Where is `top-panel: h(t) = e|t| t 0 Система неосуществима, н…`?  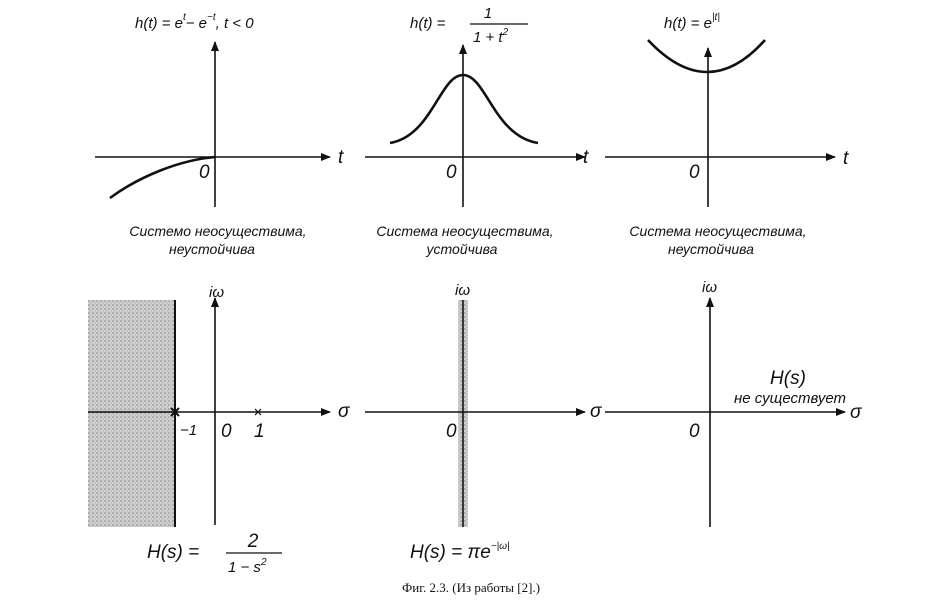 top-panel: h(t) = e|t| t 0 Система неосуществима, н… is located at coordinates (727, 134).